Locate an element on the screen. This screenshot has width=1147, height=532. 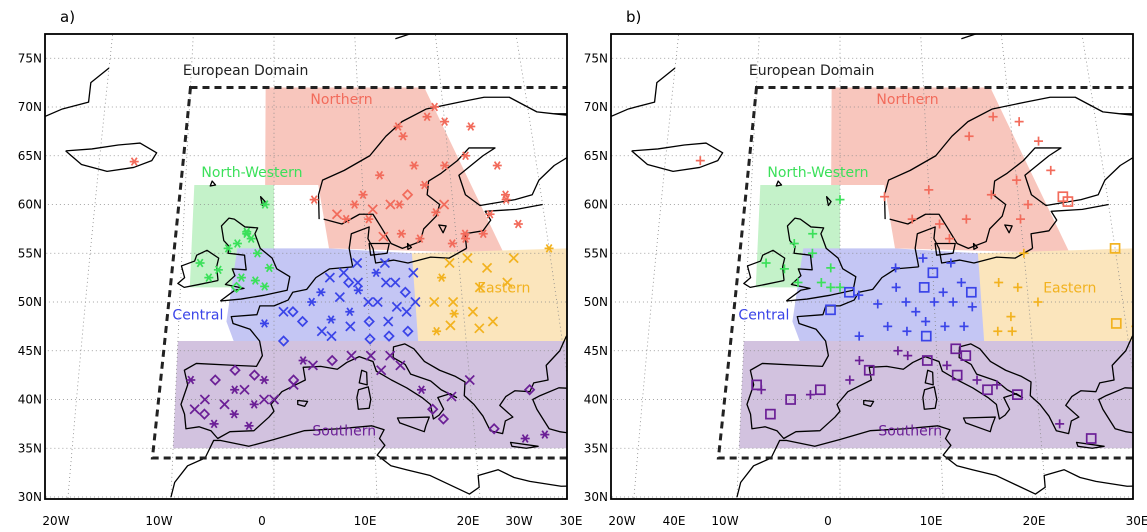
lon-label: 0 is located at coordinates (262, 521).